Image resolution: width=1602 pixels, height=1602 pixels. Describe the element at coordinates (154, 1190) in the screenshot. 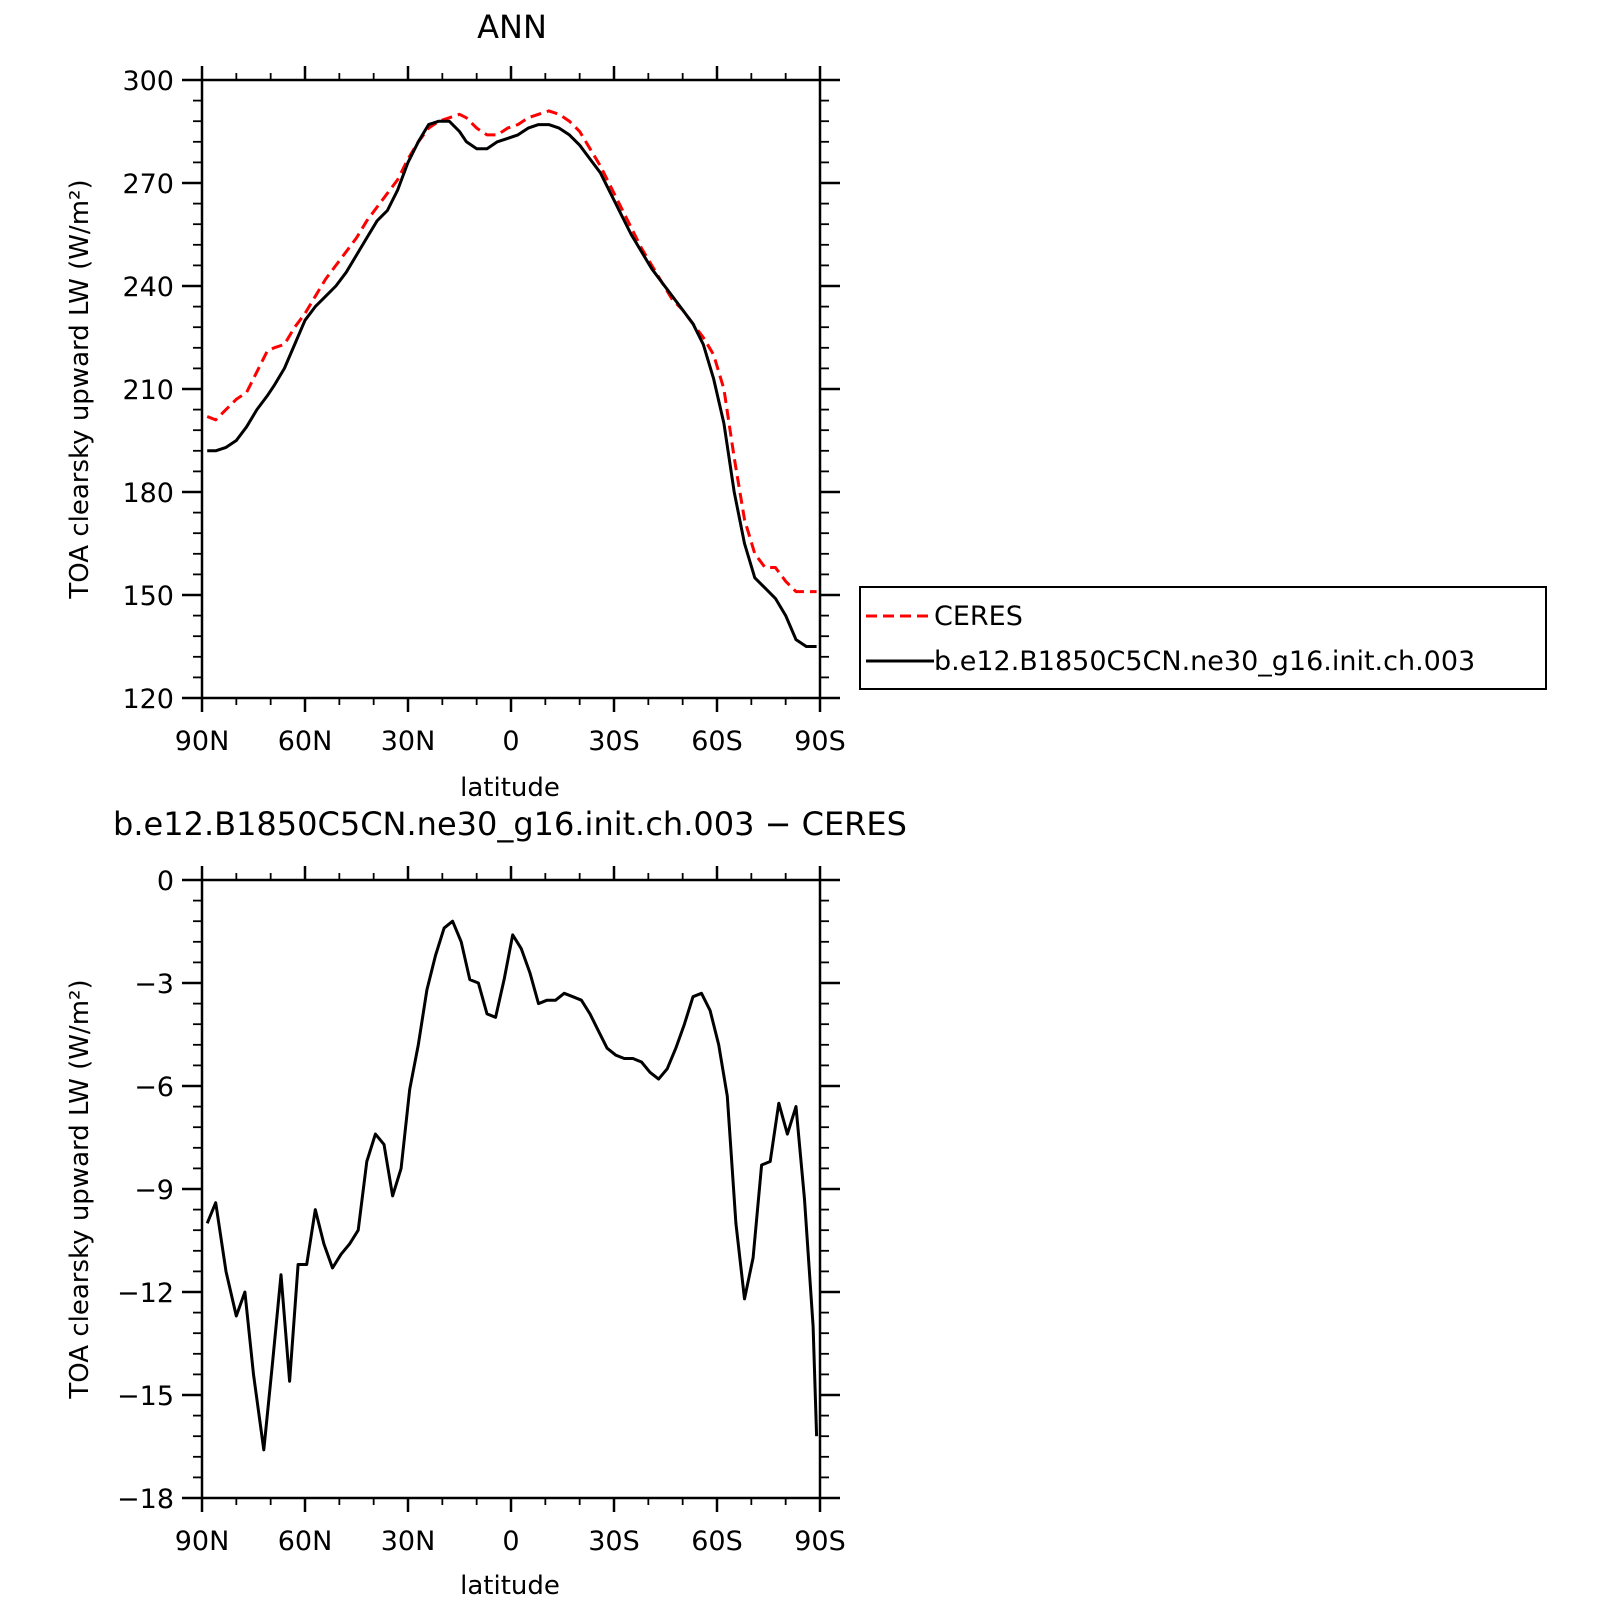

I see `y-tick-label: −9` at that location.